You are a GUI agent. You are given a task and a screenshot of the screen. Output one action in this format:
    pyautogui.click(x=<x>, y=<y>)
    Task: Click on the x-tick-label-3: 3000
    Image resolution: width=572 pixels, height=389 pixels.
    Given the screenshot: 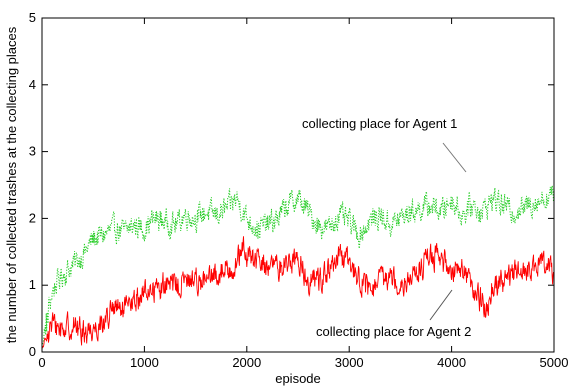 What is the action you would take?
    pyautogui.click(x=349, y=362)
    